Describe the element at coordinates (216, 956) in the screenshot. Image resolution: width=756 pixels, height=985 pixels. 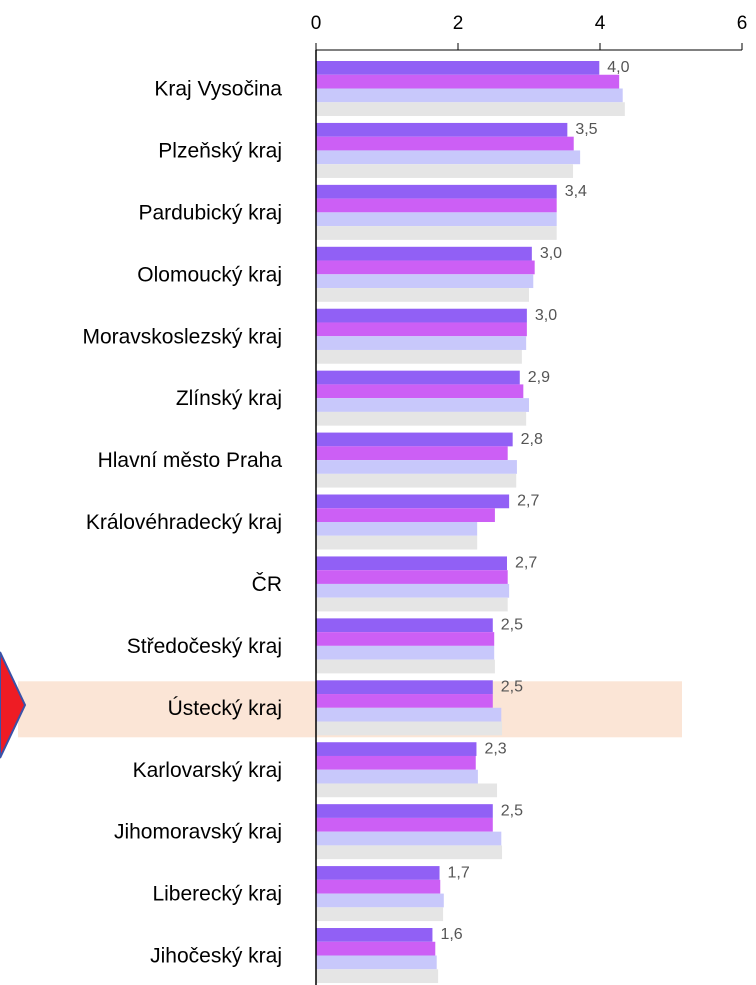
I see `y-tick-label: Jihočeský kraj` at that location.